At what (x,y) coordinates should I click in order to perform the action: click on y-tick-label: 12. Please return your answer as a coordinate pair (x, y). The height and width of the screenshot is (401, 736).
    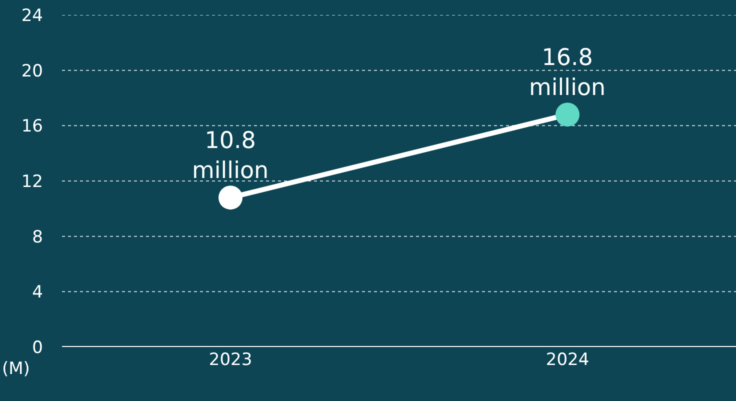
    Looking at the image, I should click on (32, 182).